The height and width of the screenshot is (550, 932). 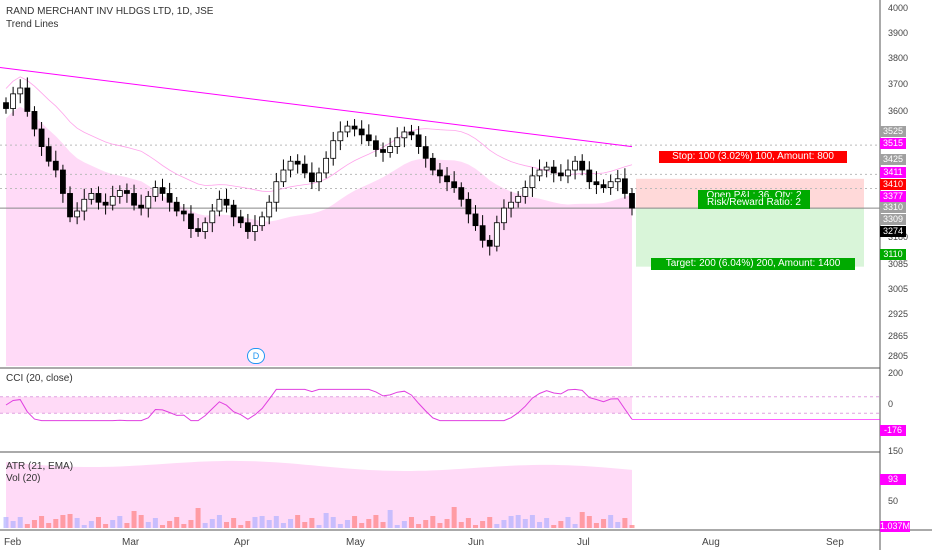 I want to click on price-tag-3310: 3310, so click(x=893, y=207).